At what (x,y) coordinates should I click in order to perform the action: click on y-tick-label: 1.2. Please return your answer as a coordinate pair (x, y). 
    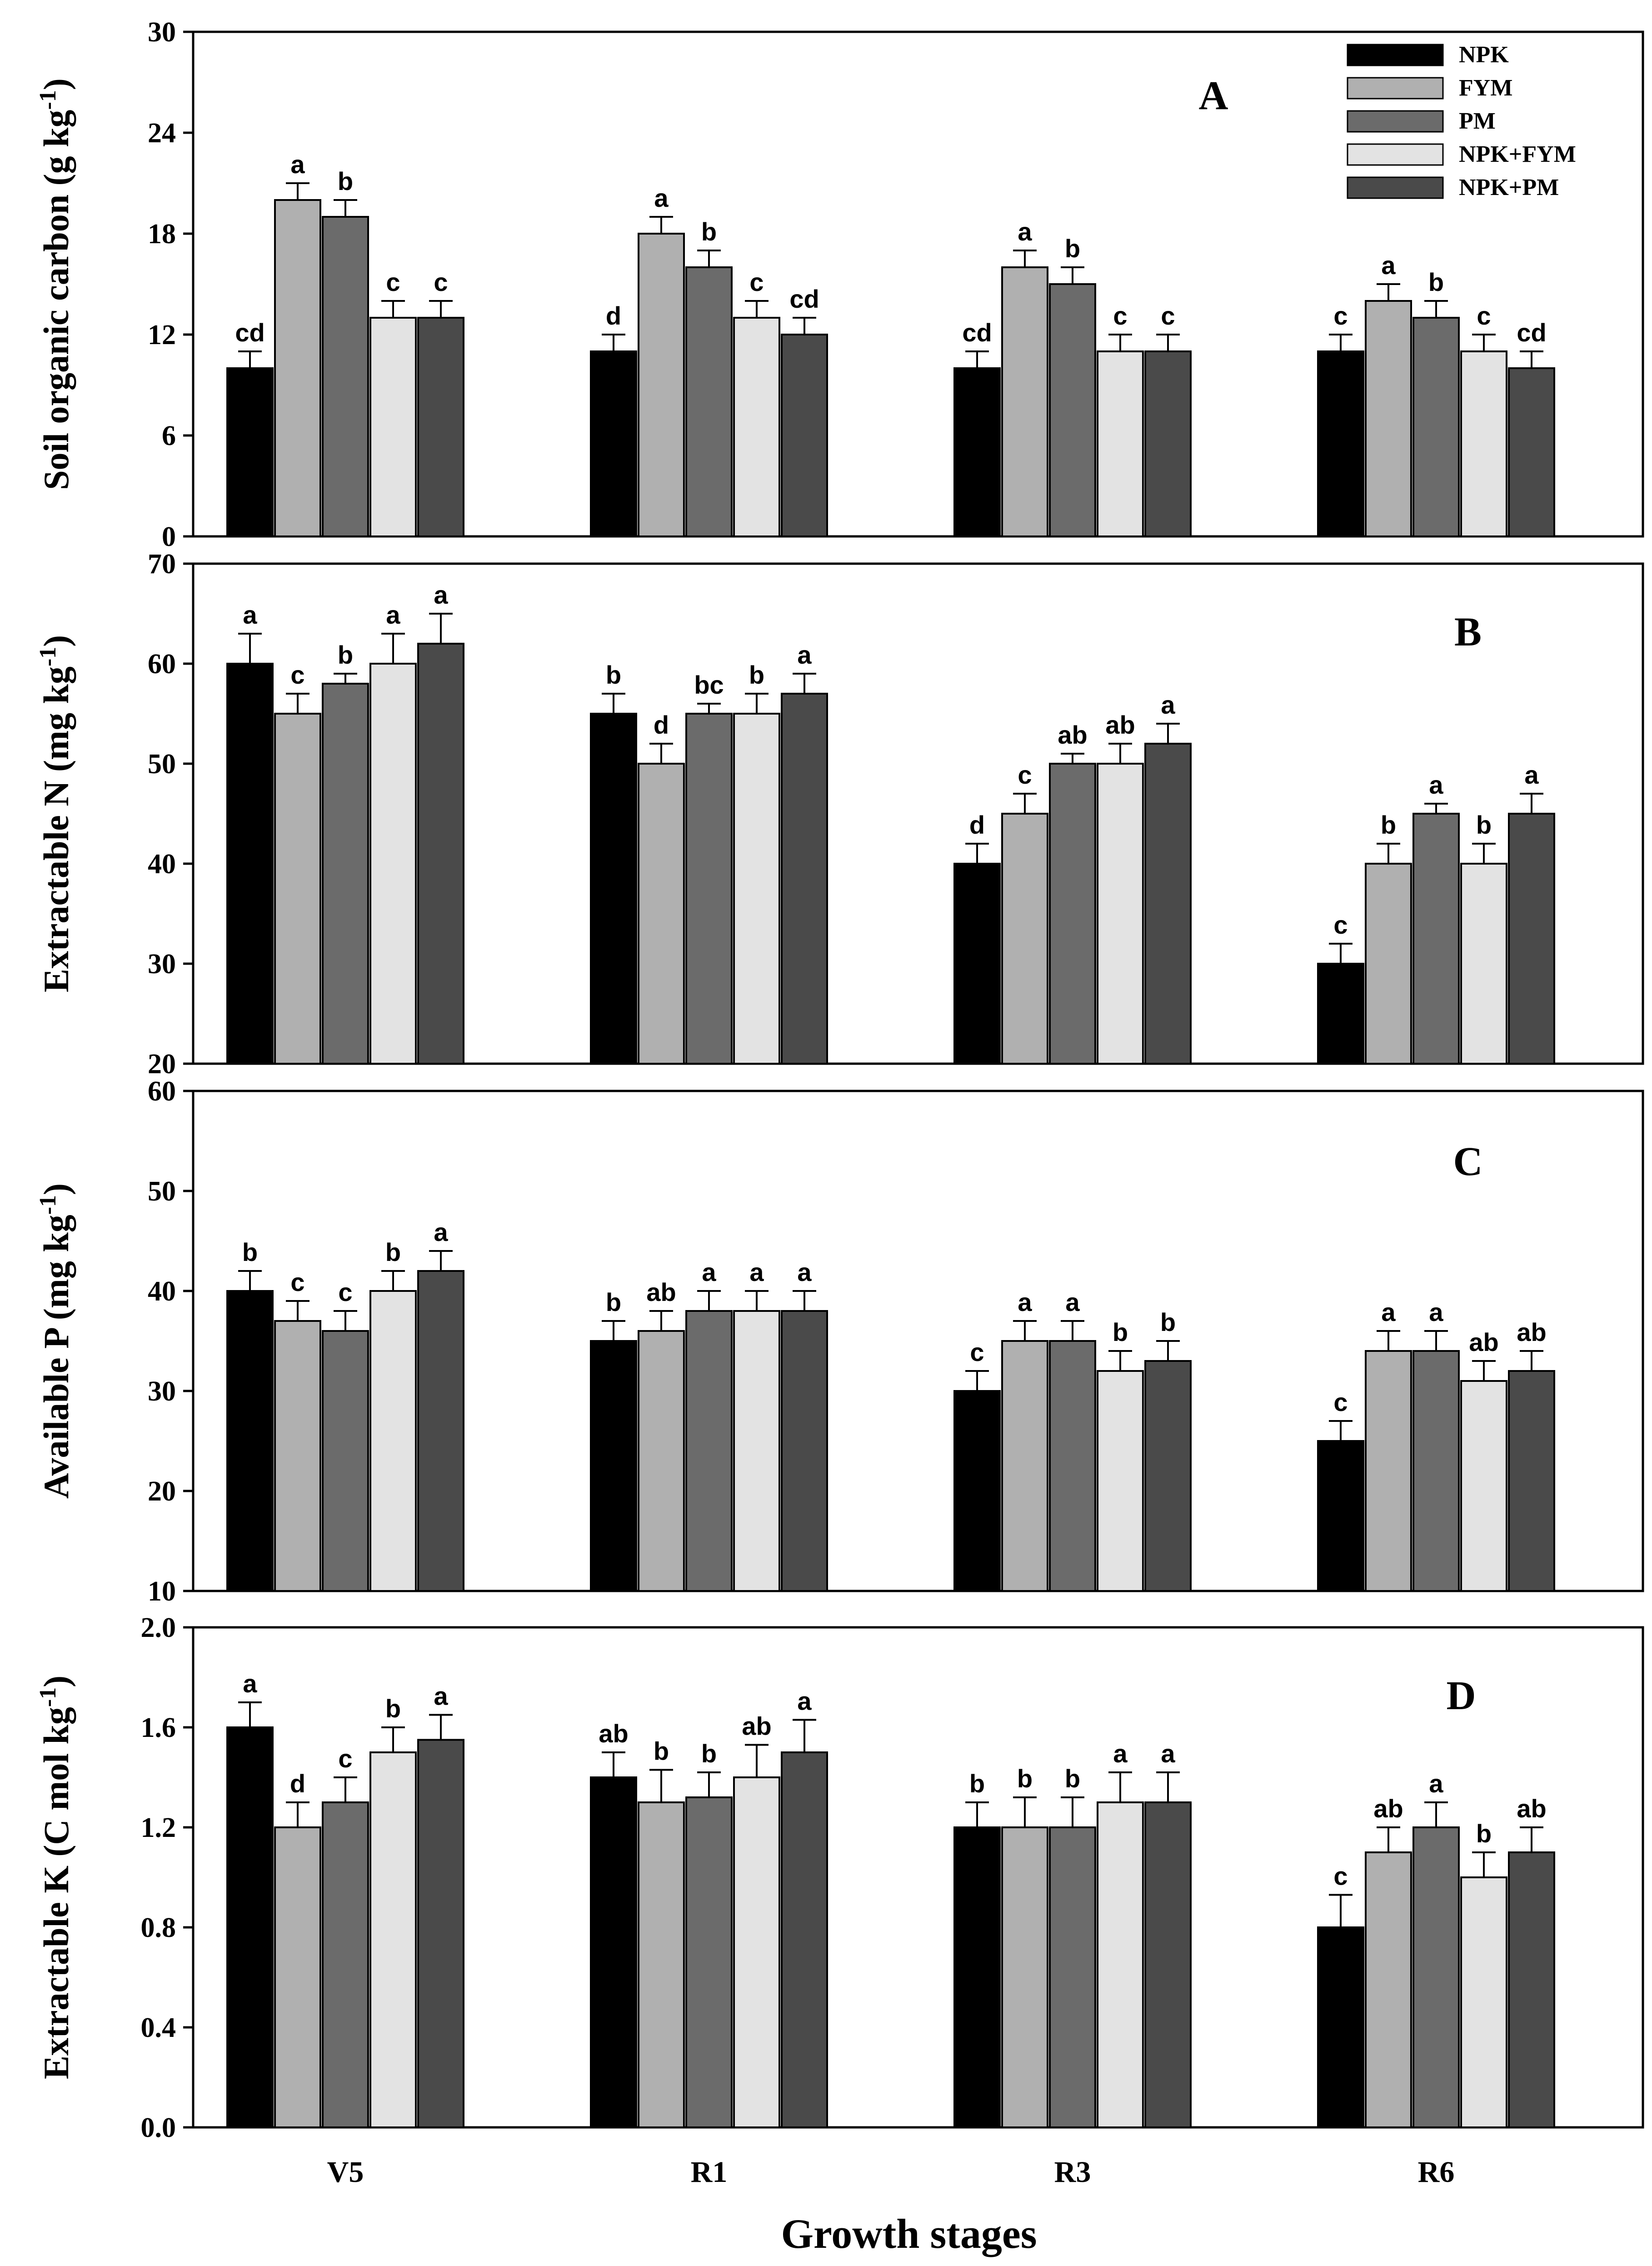
    Looking at the image, I should click on (158, 1827).